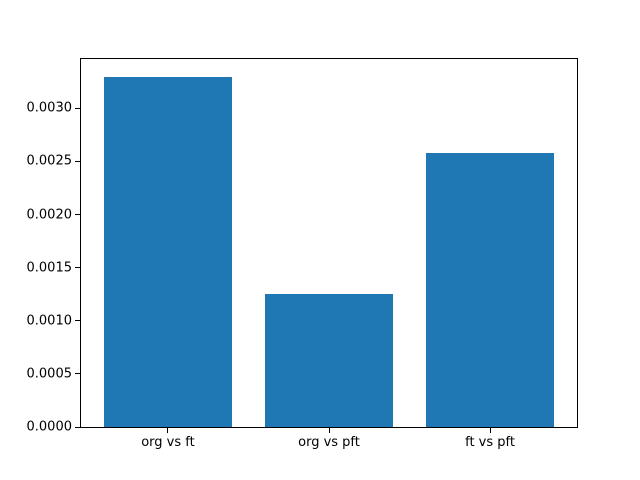  What do you see at coordinates (168, 442) in the screenshot?
I see `x-tick-label-org-vs-ft: org vs ft` at bounding box center [168, 442].